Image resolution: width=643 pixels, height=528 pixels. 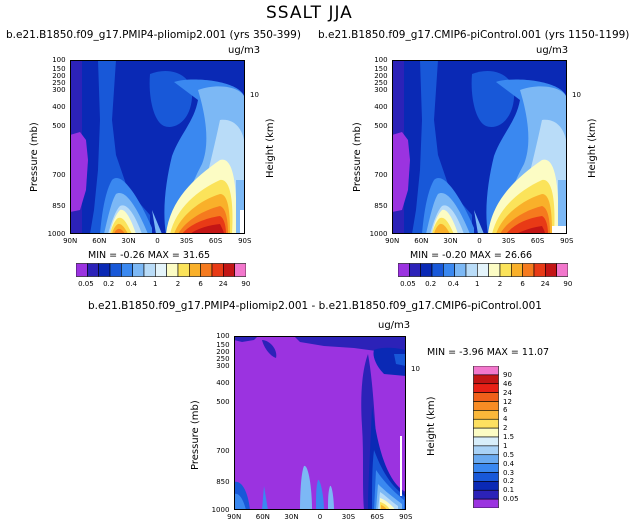 I want to click on panel2-colorbar-swatches, so click(x=483, y=270).